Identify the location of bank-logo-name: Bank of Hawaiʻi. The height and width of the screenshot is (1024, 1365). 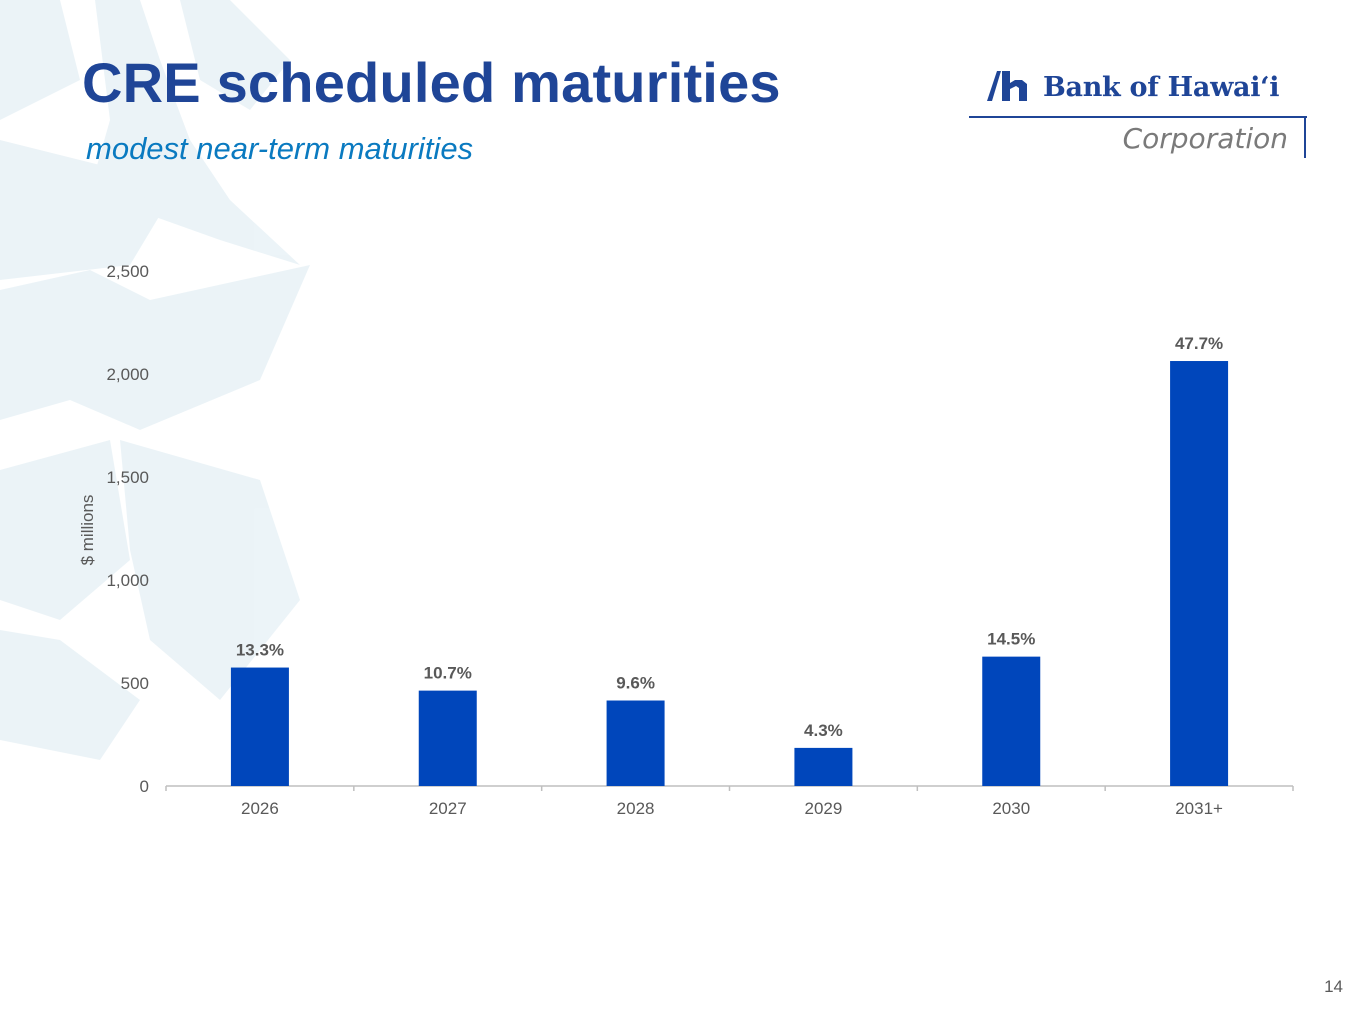
(1161, 87).